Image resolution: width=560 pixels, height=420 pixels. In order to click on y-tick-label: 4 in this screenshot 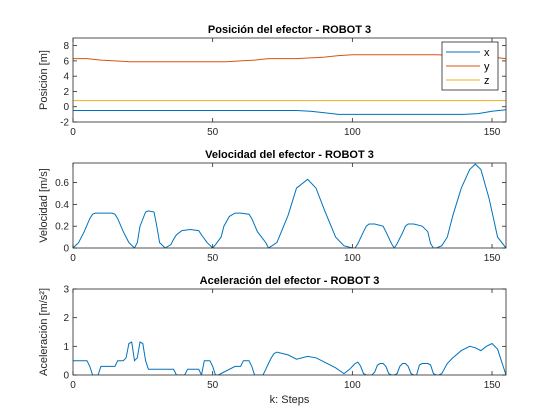, I will do `click(66, 77)`.